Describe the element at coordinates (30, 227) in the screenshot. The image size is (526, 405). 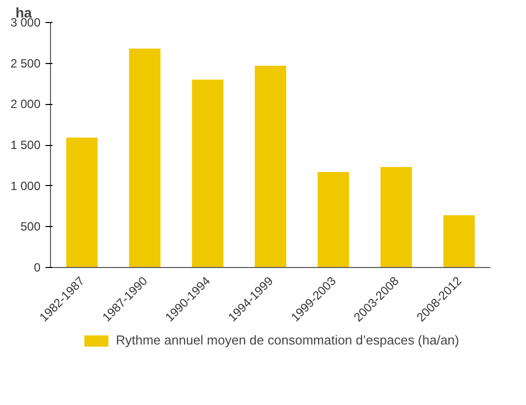
I see `y-tick-label: 500` at that location.